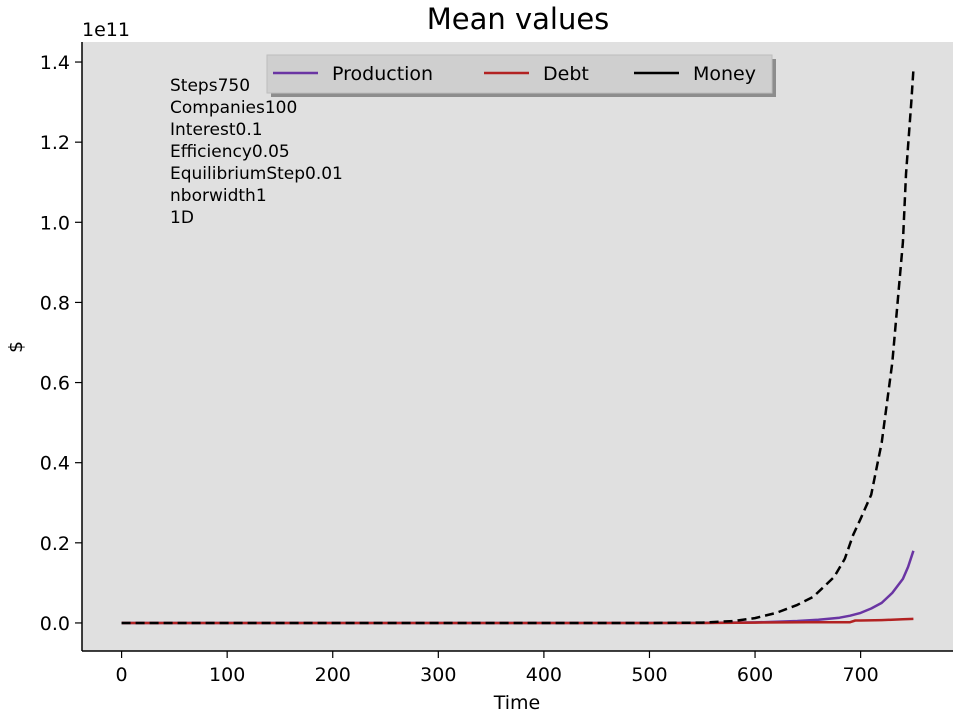  Describe the element at coordinates (106, 30) in the screenshot. I see `y-axis-offset-label: 1e11` at that location.